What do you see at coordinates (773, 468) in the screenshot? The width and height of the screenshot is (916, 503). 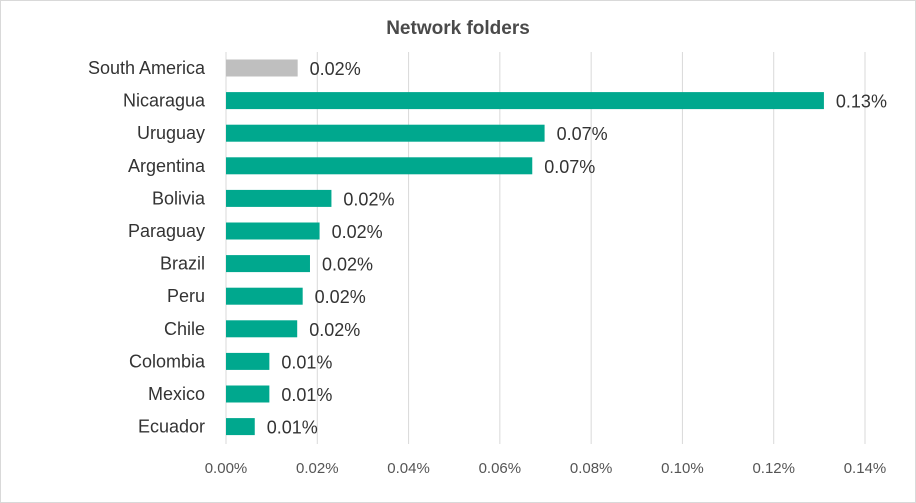 I see `x-tick-label: 0.12%` at bounding box center [773, 468].